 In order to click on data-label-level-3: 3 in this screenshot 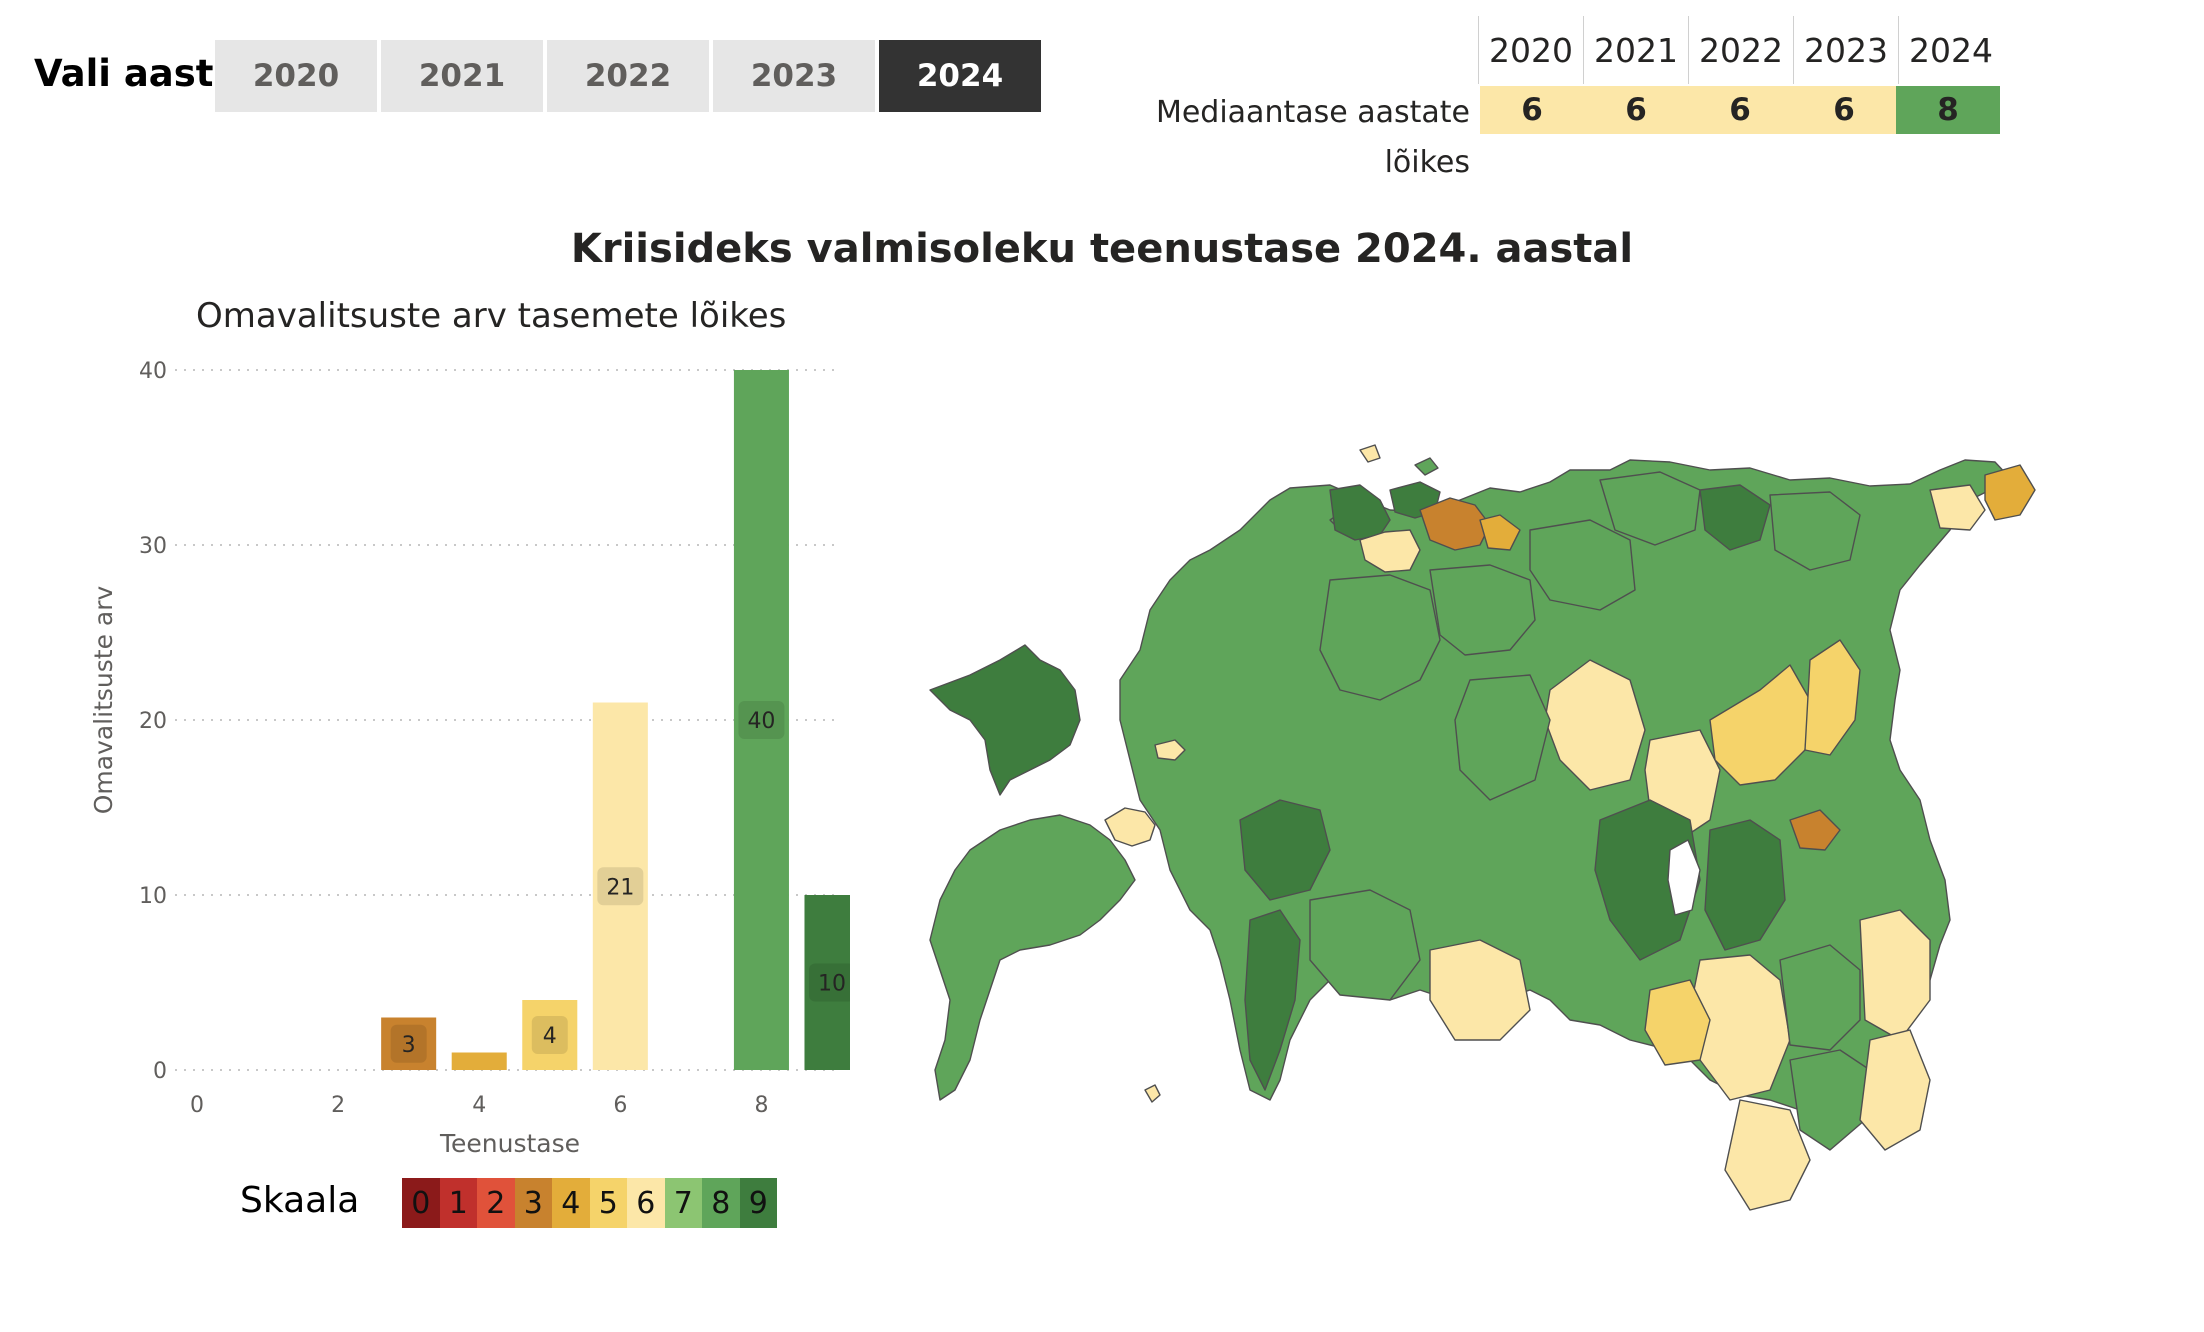, I will do `click(409, 1045)`.